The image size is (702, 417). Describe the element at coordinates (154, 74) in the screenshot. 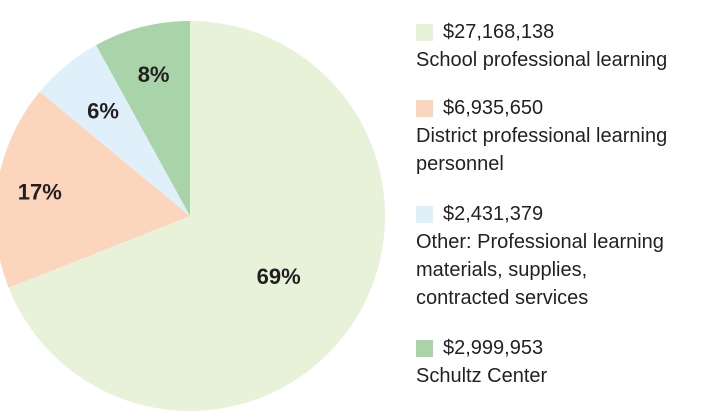

I see `slice-percent-label: 8%` at that location.